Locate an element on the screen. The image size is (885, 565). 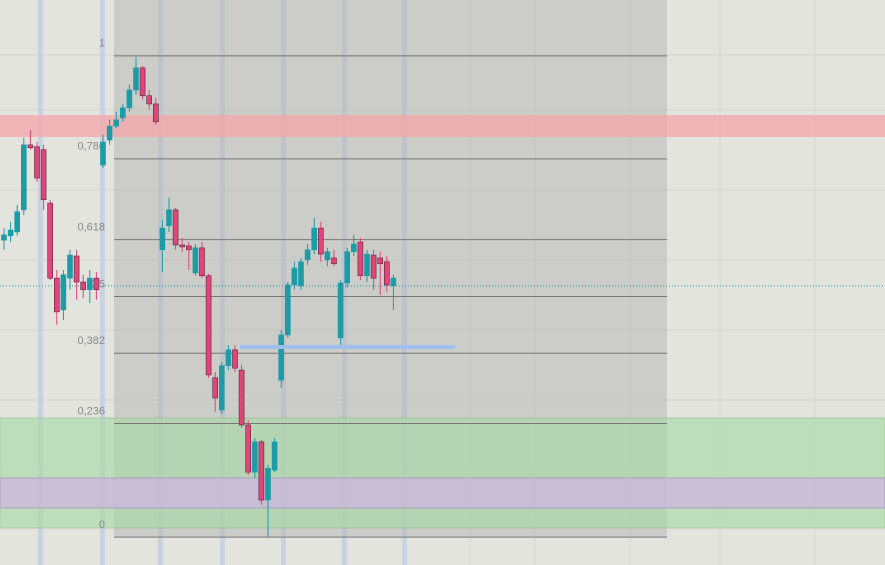
resistance-zone is located at coordinates (442, 126).